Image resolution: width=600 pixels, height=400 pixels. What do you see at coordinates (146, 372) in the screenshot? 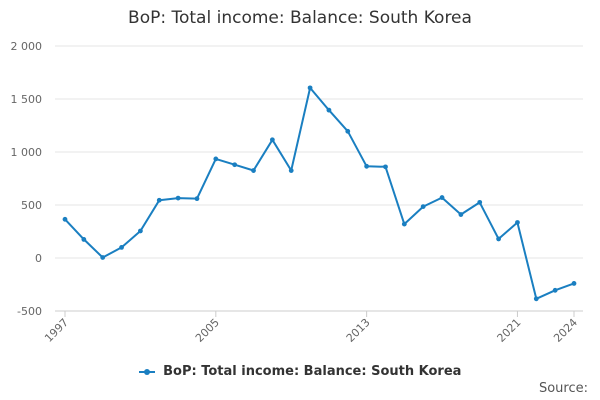
I see `legend-line-icon` at bounding box center [146, 372].